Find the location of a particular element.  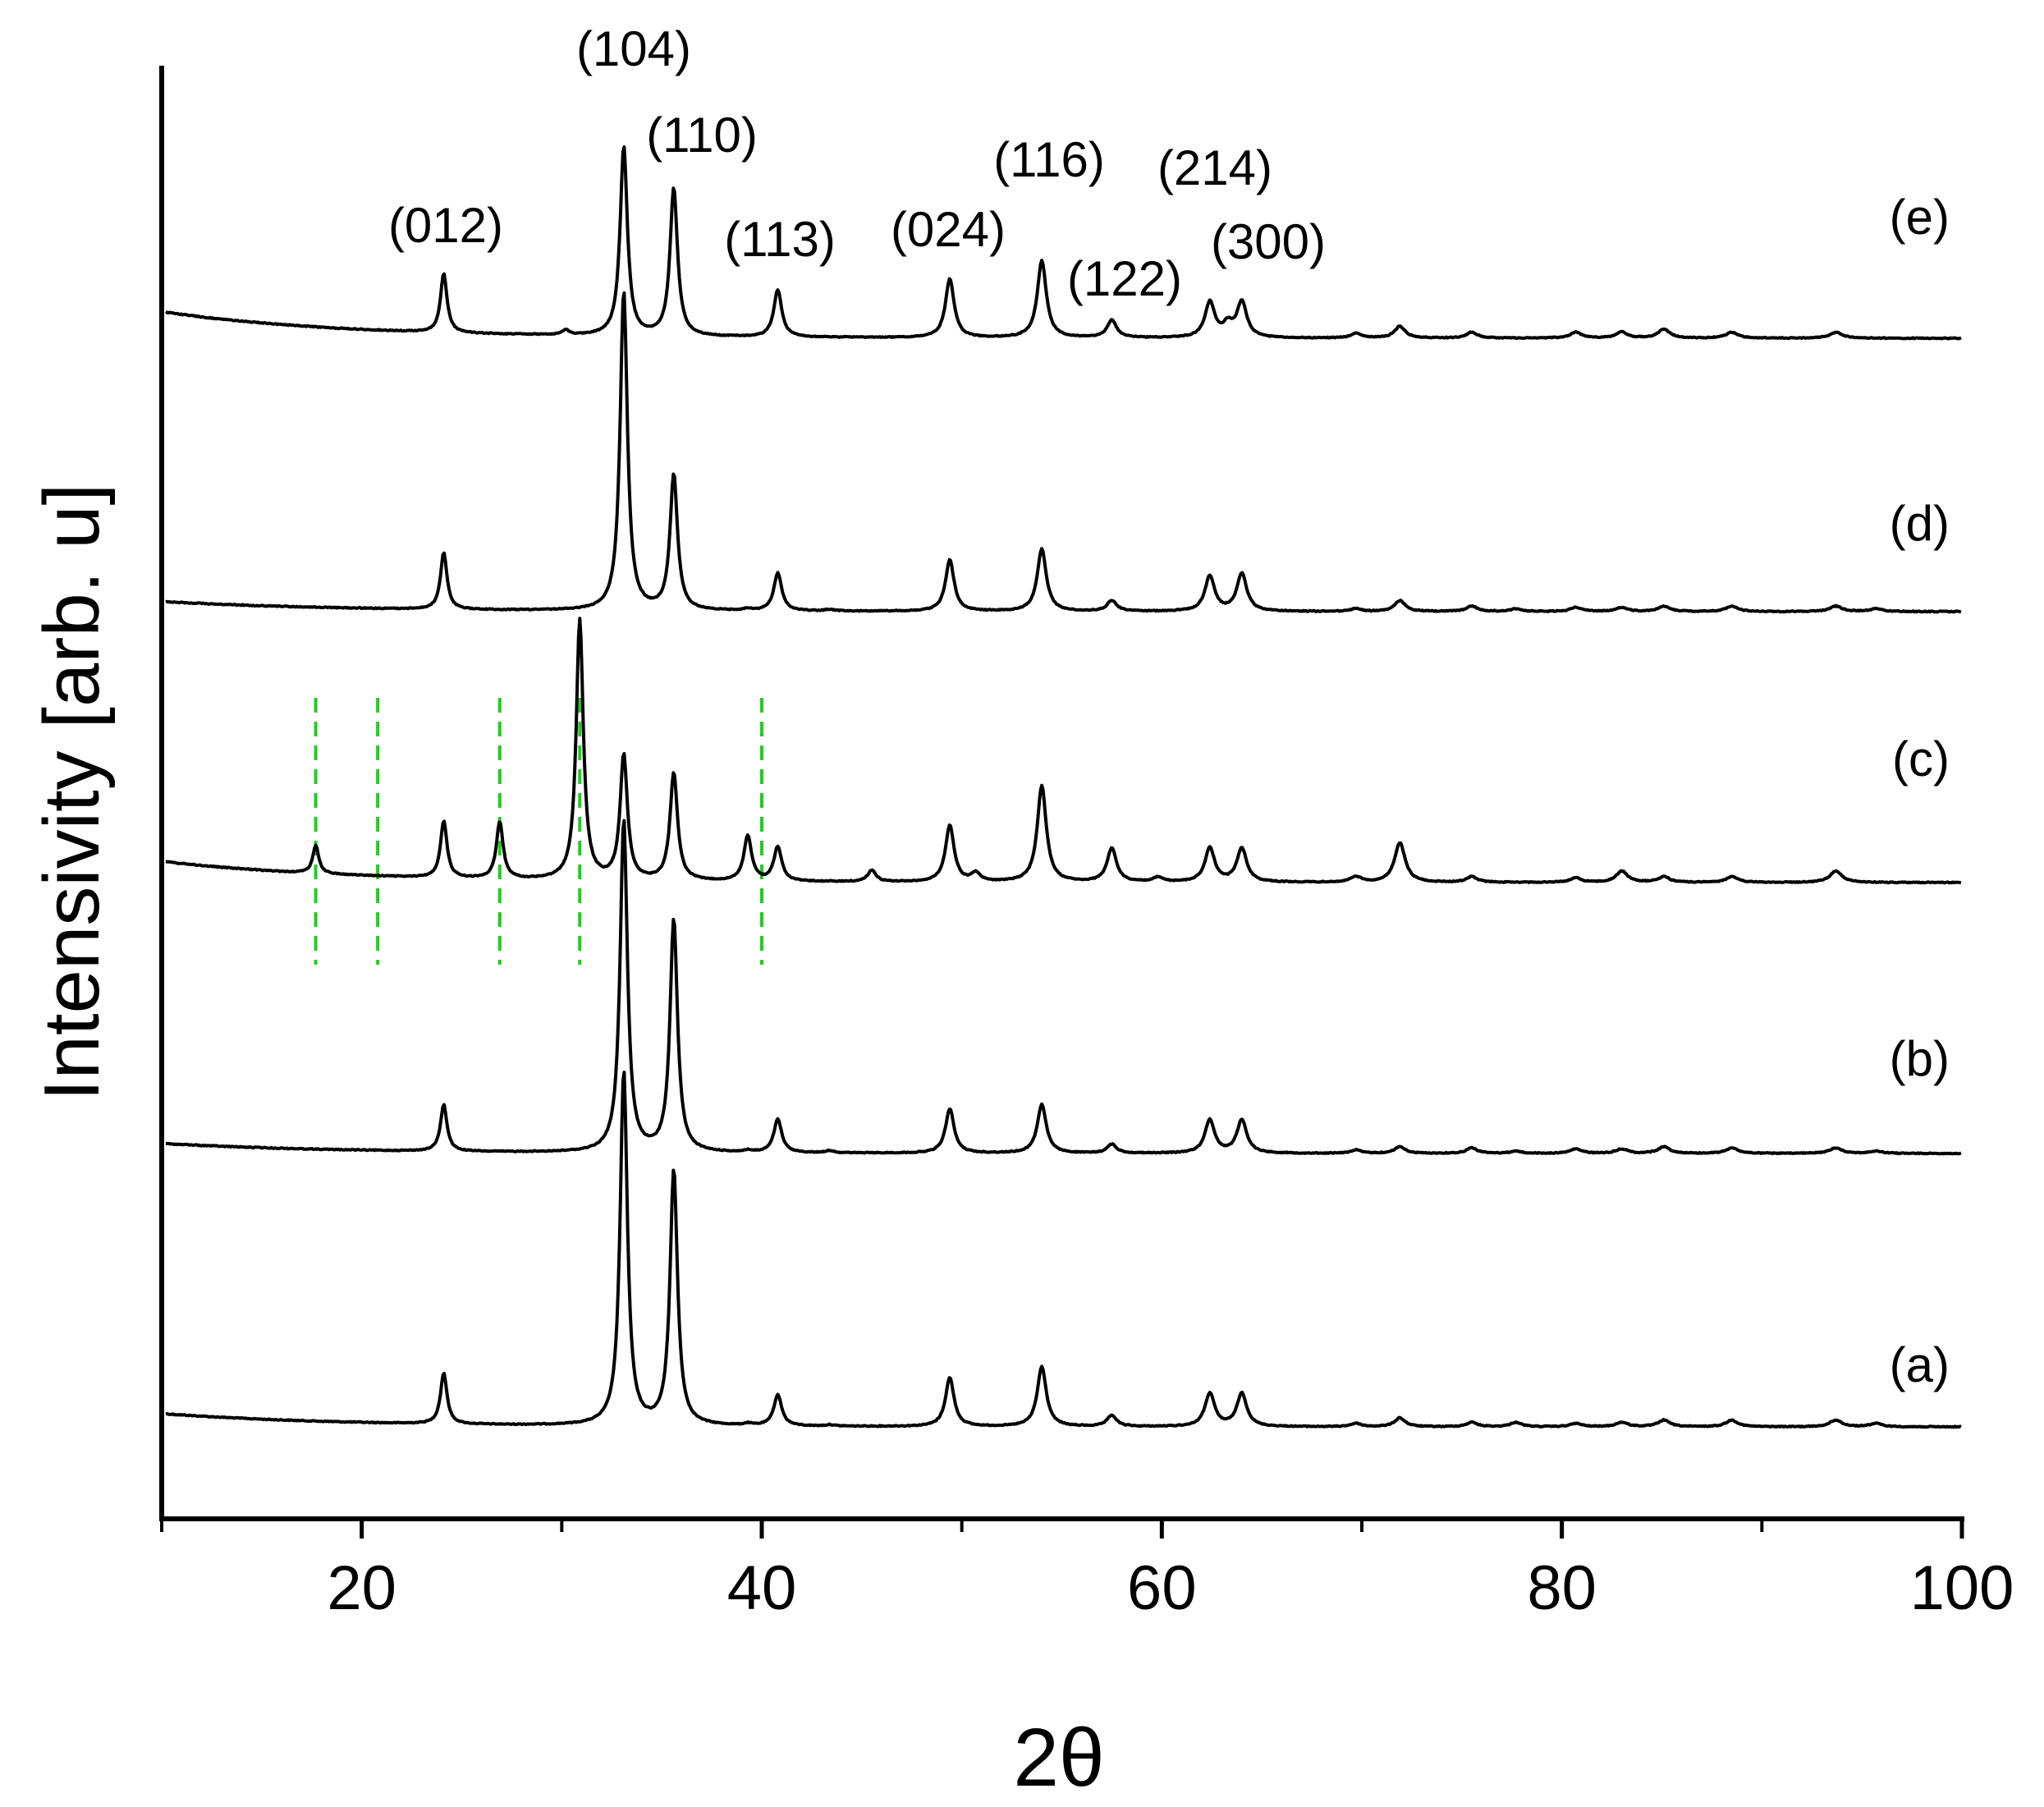

series-label: (c) is located at coordinates (1921, 759).